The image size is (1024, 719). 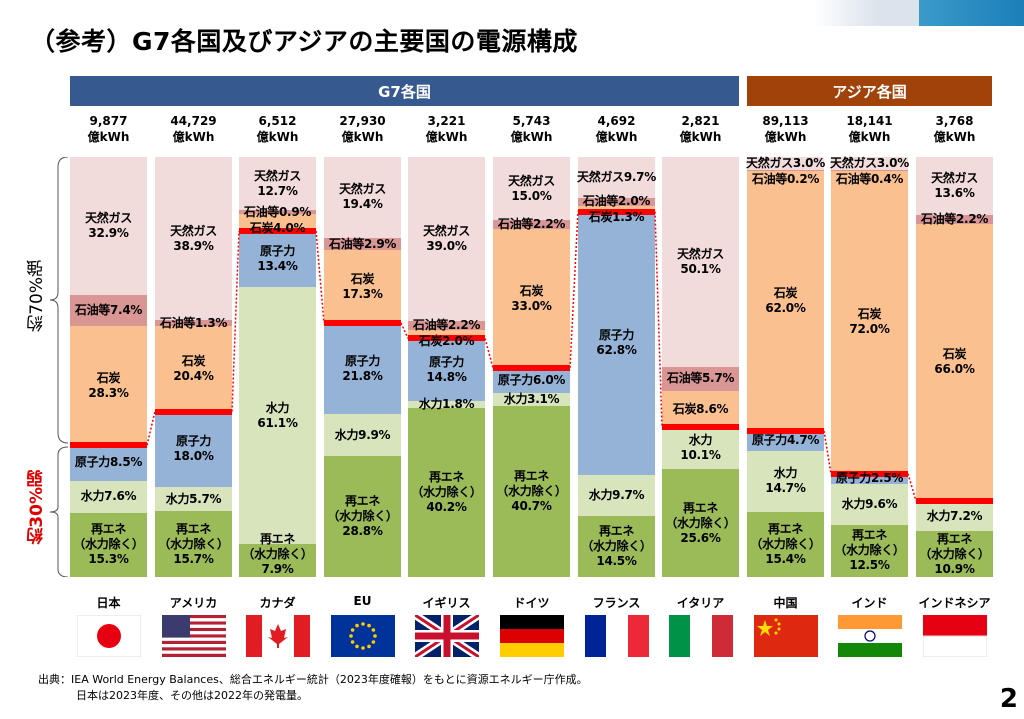 I want to click on segment-label: 石炭8.6%, so click(x=700, y=408).